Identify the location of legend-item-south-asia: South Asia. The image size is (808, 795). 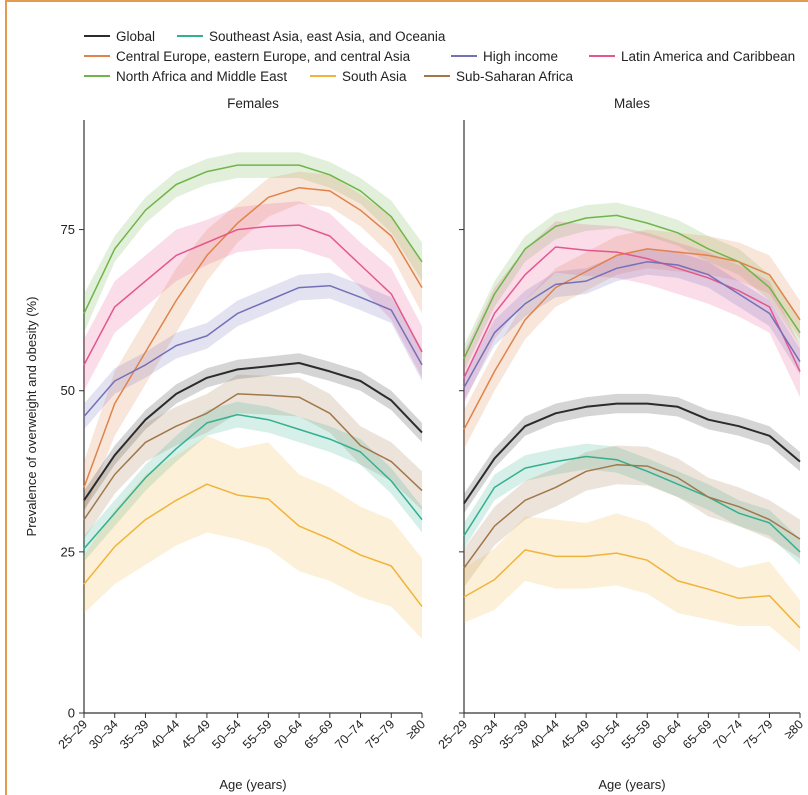
(358, 76).